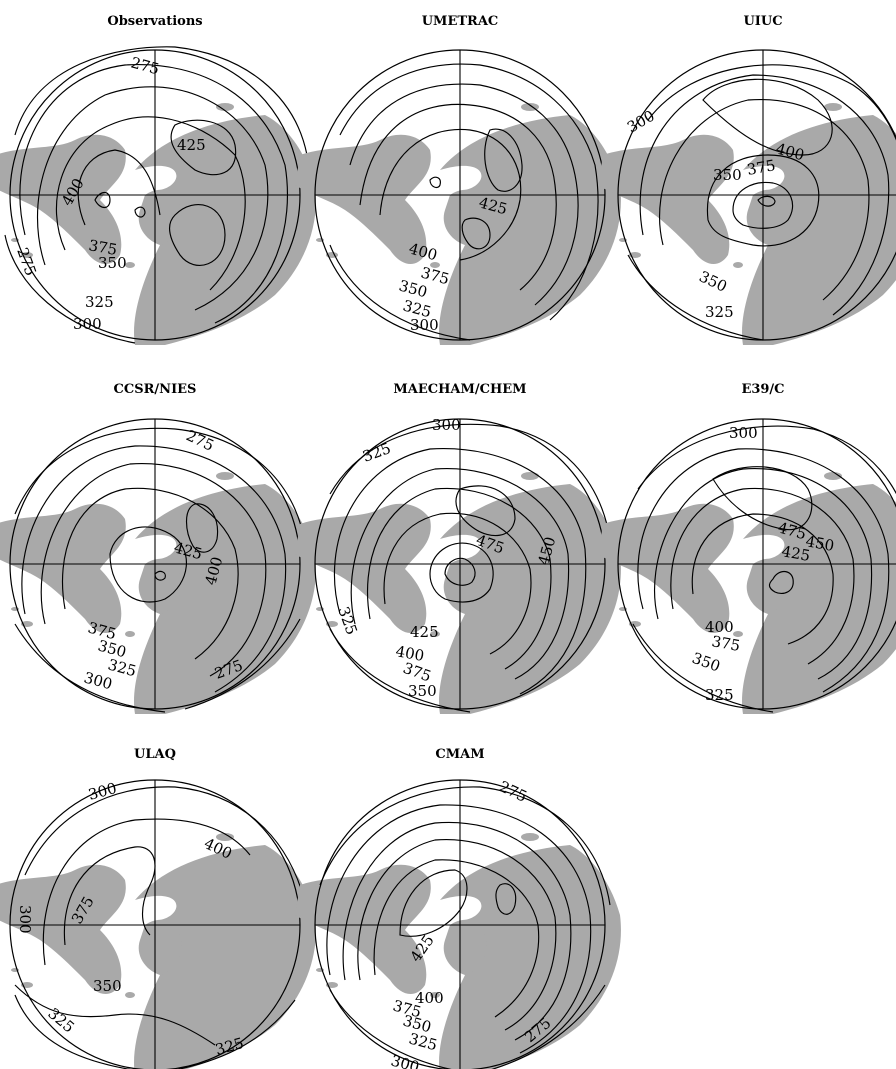 Image resolution: width=896 pixels, height=1069 pixels. I want to click on panel-uiuc: 300 400 375 350 350 325, so click(747, 197).